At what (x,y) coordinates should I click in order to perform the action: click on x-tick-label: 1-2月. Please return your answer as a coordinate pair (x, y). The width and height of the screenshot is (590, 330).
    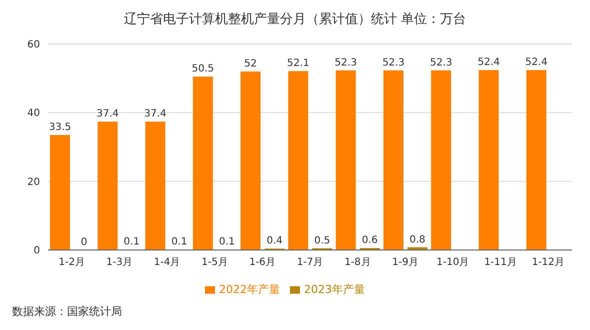
    Looking at the image, I should click on (71, 262).